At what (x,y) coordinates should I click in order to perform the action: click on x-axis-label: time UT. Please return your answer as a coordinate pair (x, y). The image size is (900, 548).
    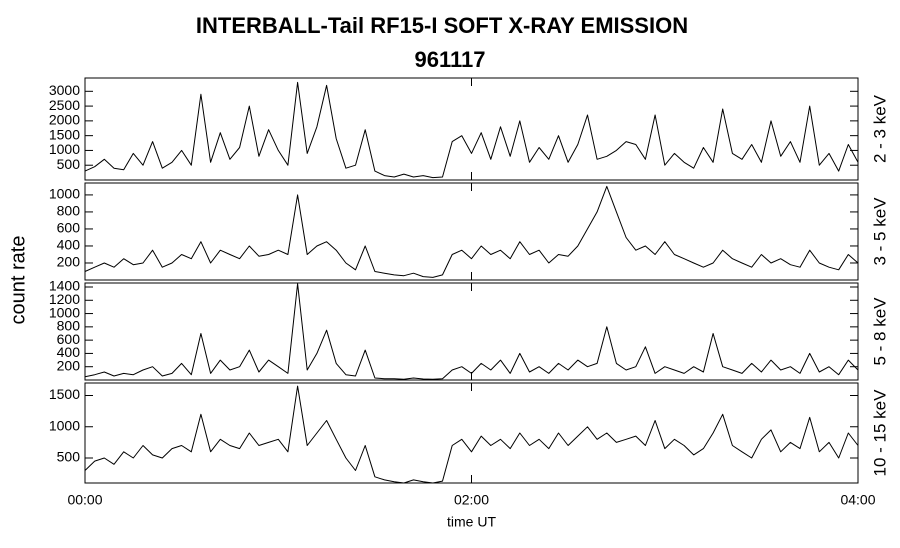
    Looking at the image, I should click on (471, 522).